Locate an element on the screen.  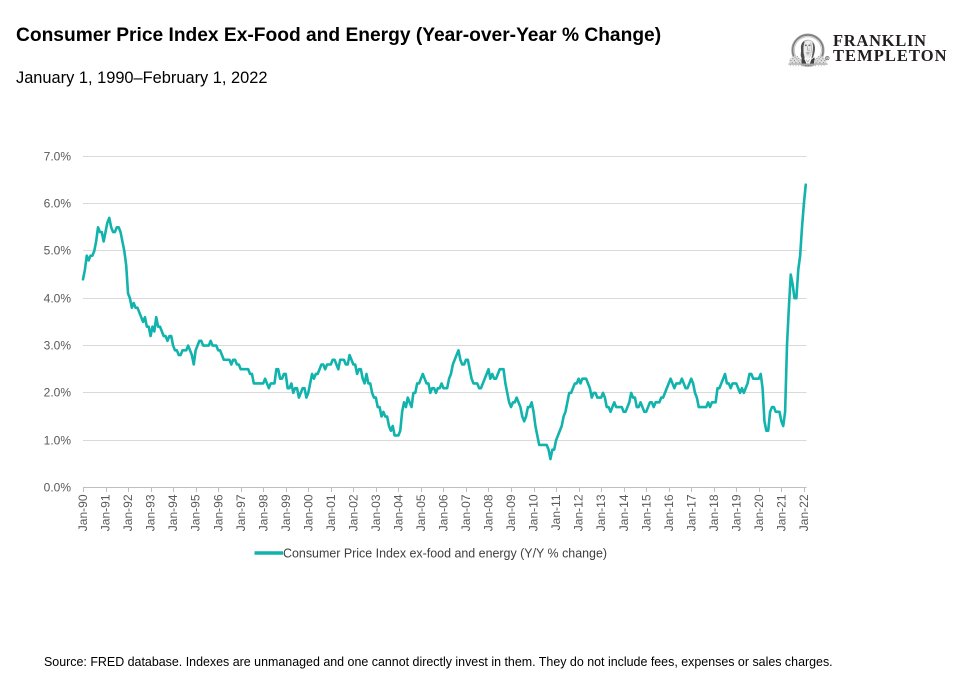
svg-text: Jan-15 is located at coordinates (646, 512).